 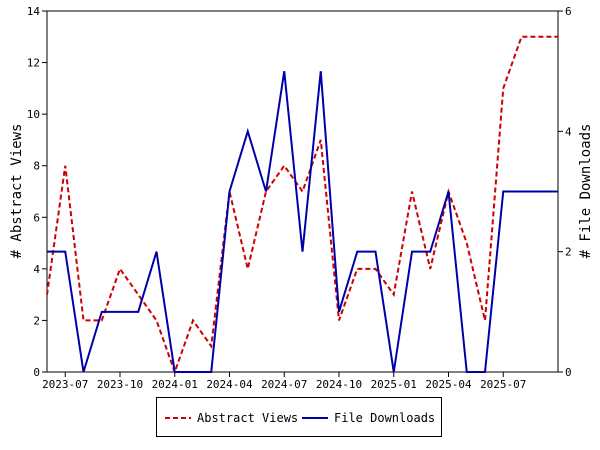 I want to click on legend: Abstract Views File Downloads, so click(x=299, y=417).